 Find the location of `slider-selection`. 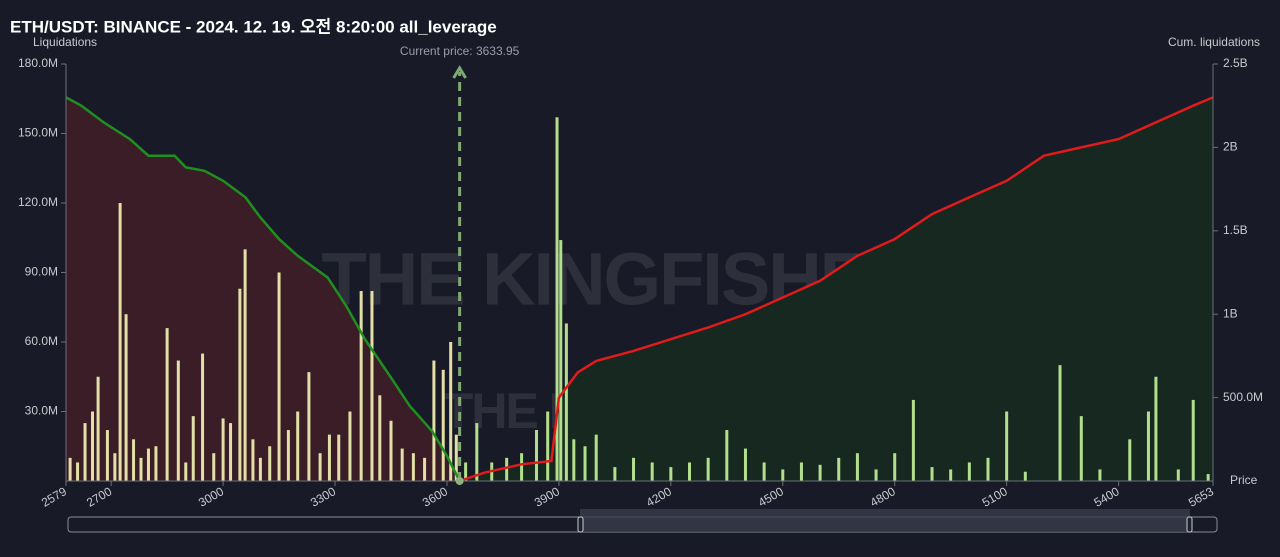

slider-selection is located at coordinates (885, 520).